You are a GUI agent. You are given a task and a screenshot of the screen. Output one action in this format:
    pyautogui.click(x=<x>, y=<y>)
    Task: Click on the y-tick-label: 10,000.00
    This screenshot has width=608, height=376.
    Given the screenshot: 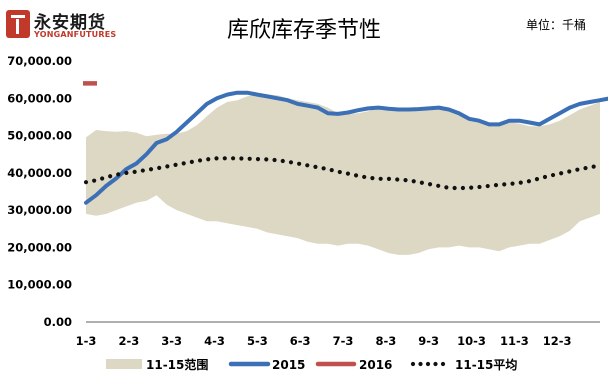 What is the action you would take?
    pyautogui.click(x=39, y=285)
    